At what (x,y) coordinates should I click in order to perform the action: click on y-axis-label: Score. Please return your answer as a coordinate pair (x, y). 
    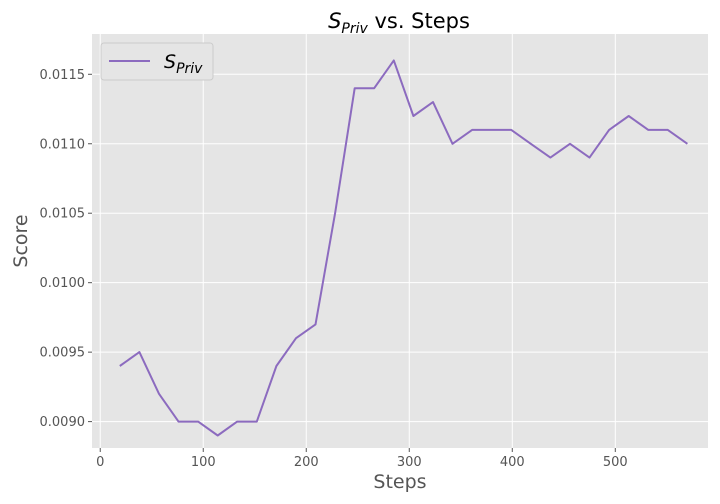
    Looking at the image, I should click on (21, 240).